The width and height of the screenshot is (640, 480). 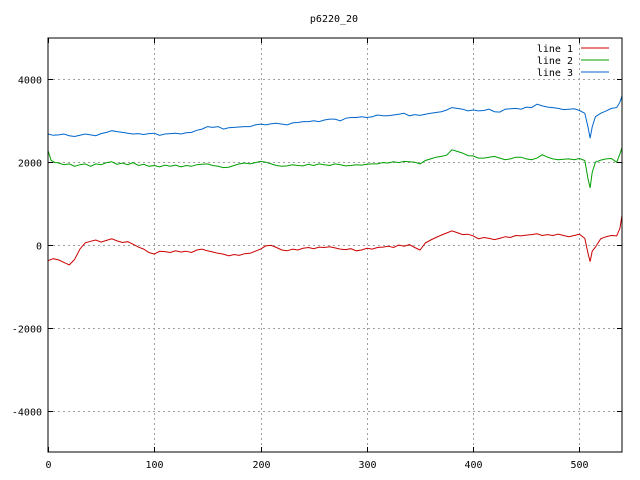 I want to click on x-tick-label: 200, so click(x=261, y=465).